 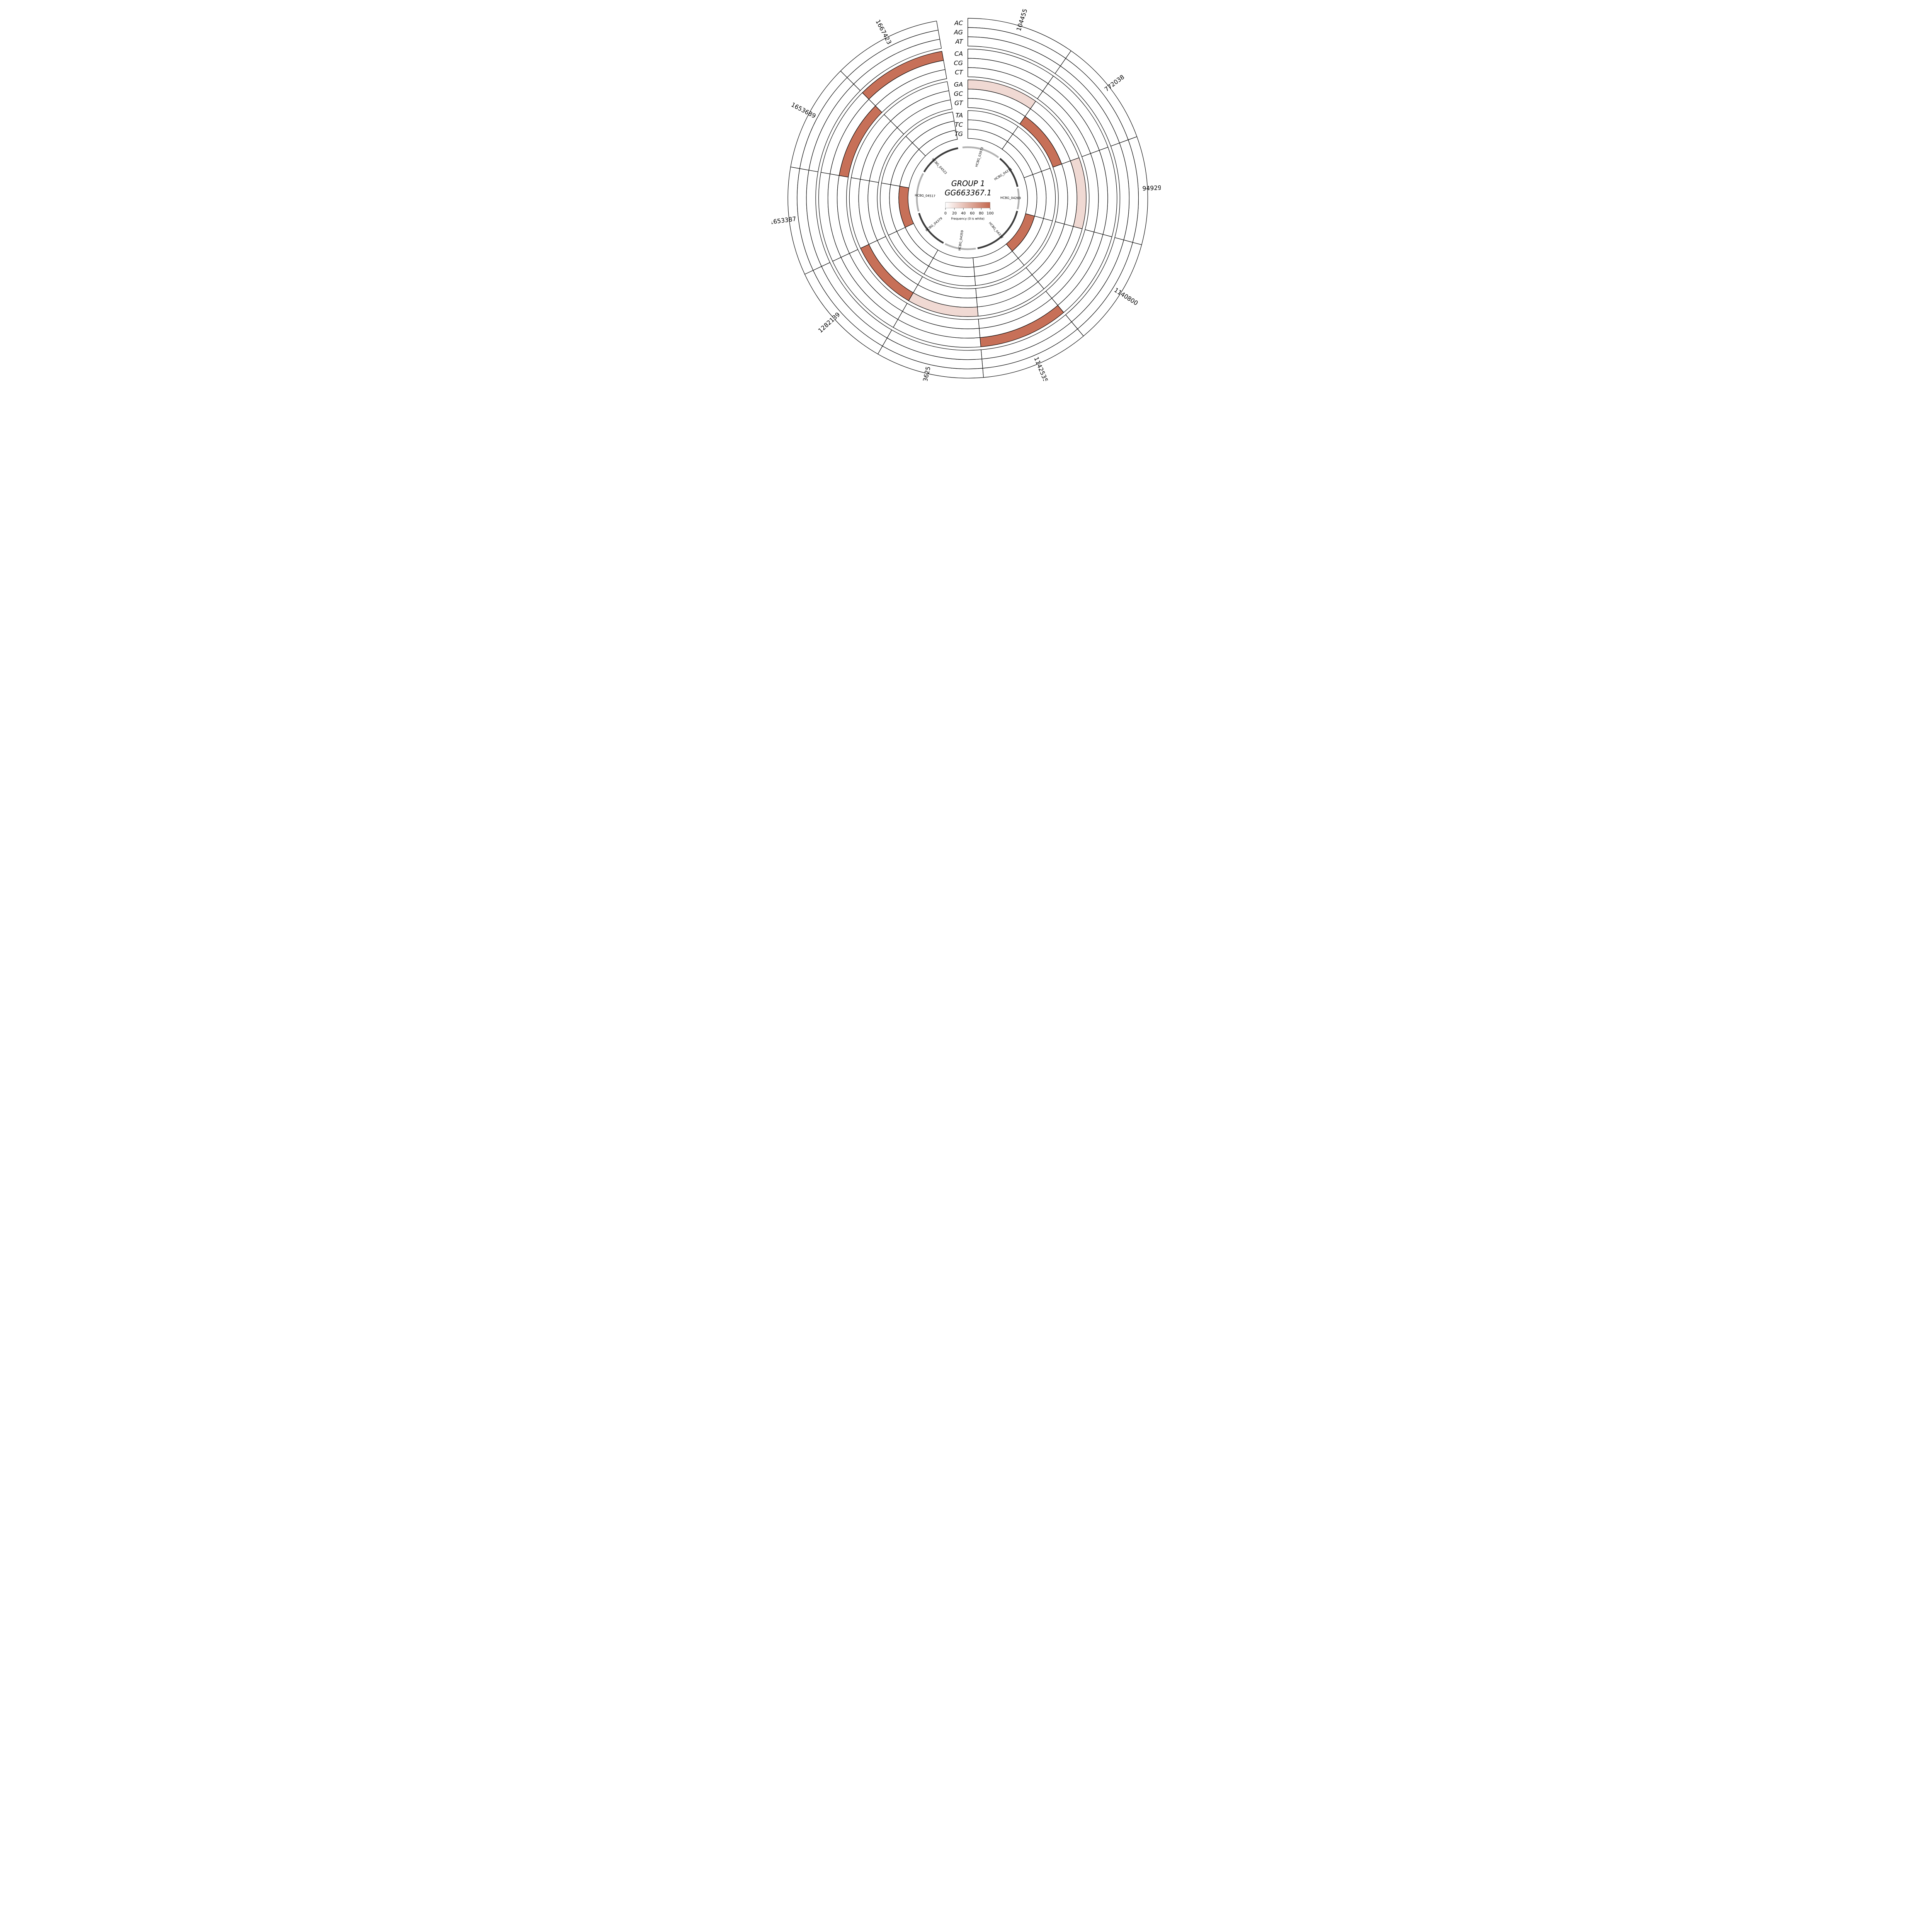 What do you see at coordinates (968, 205) in the screenshot?
I see `legend-gradient-bar` at bounding box center [968, 205].